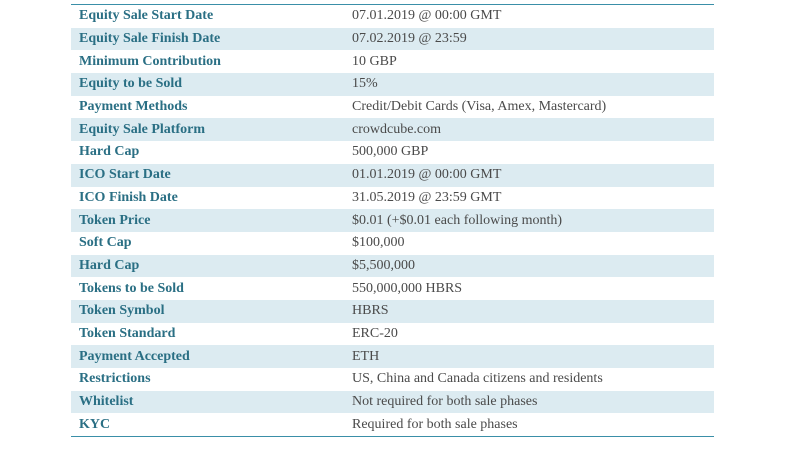 The width and height of the screenshot is (808, 462). Describe the element at coordinates (529, 130) in the screenshot. I see `row-value: crowdcube.com` at that location.